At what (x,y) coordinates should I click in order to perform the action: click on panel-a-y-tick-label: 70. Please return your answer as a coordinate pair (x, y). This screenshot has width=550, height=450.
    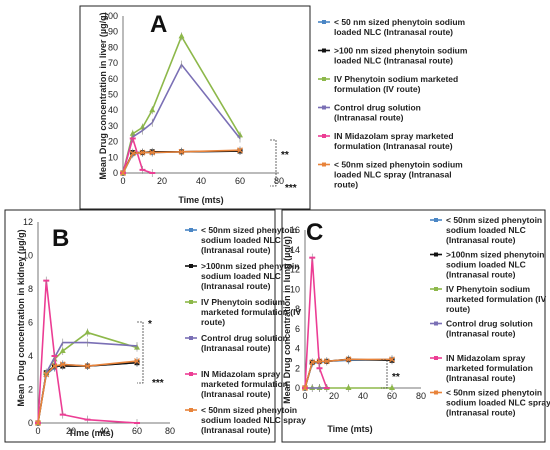
    Looking at the image, I should click on (113, 63).